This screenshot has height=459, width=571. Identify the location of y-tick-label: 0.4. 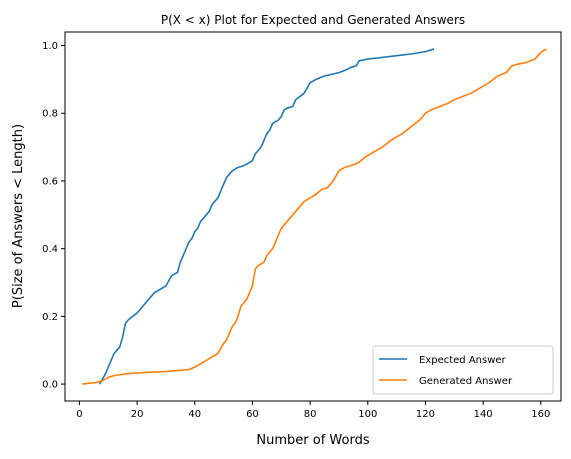
(50, 249).